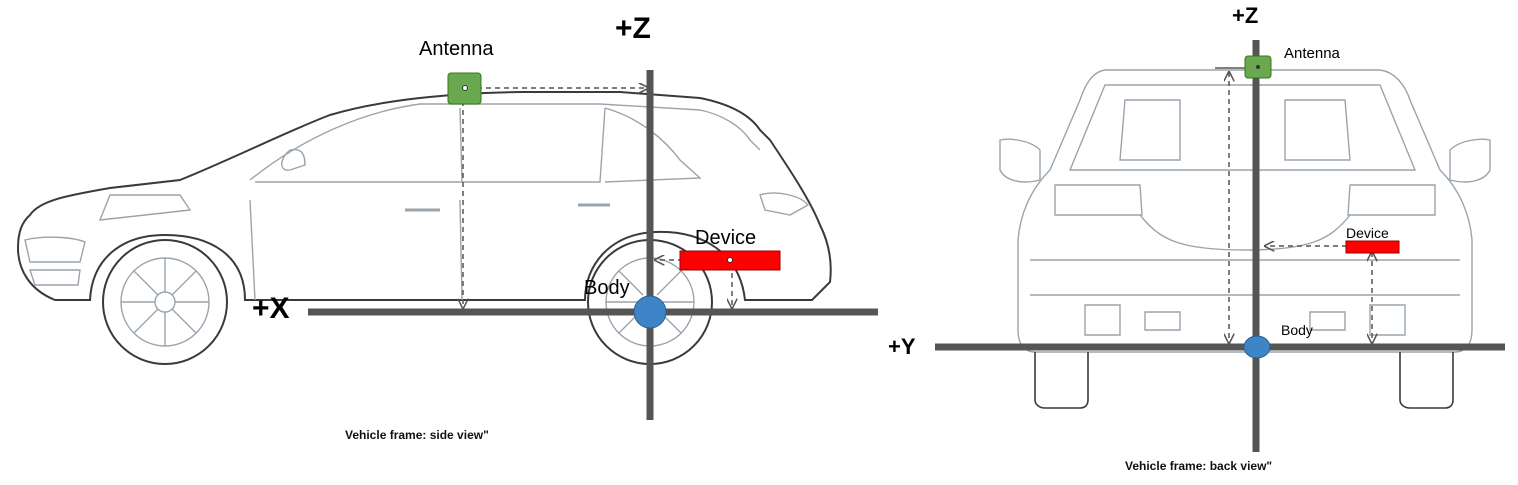 The width and height of the screenshot is (1518, 485). I want to click on side-antenna-point, so click(465, 88).